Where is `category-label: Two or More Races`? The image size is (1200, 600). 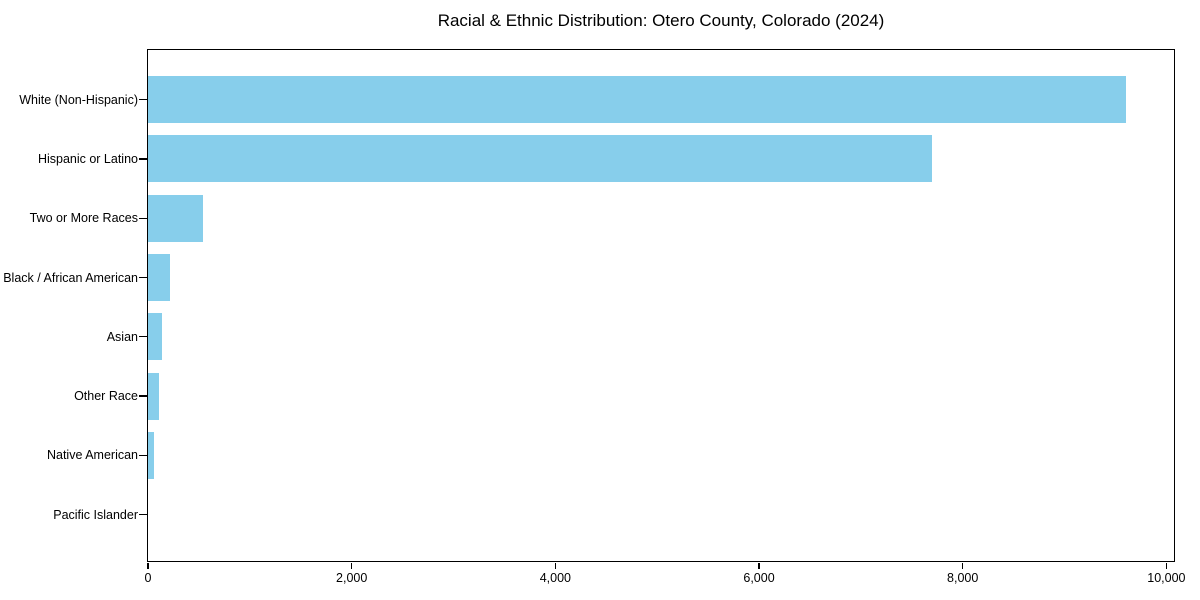 category-label: Two or More Races is located at coordinates (83, 218).